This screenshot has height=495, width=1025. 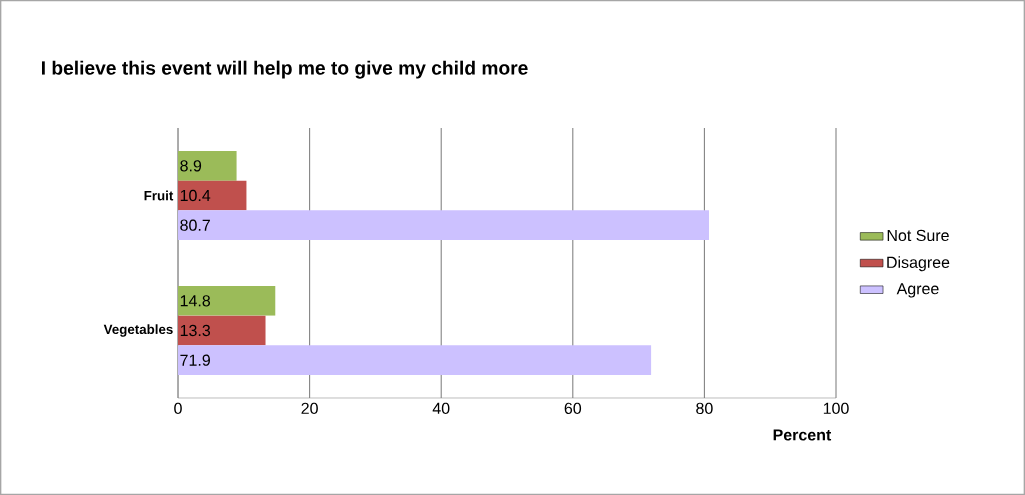 What do you see at coordinates (138, 330) in the screenshot?
I see `y-tick-label: Vegetables` at bounding box center [138, 330].